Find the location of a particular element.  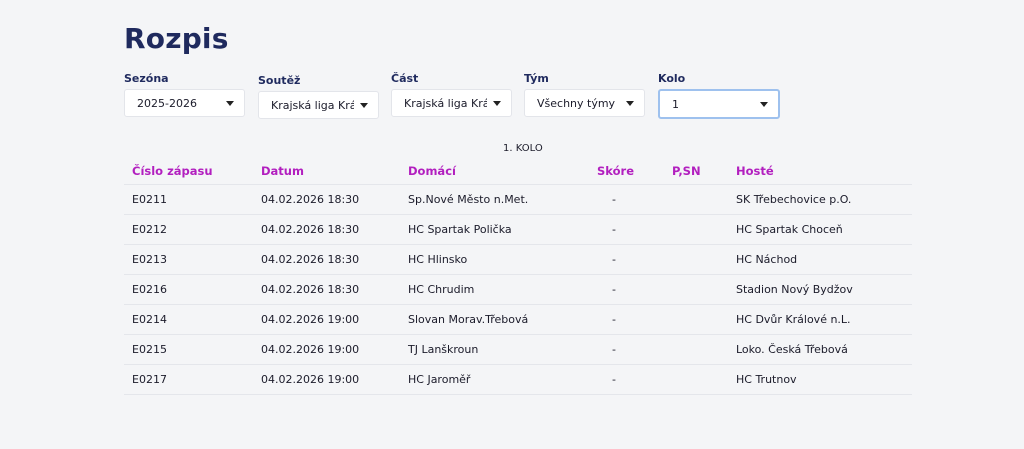

season-label: Sezóna is located at coordinates (146, 78).